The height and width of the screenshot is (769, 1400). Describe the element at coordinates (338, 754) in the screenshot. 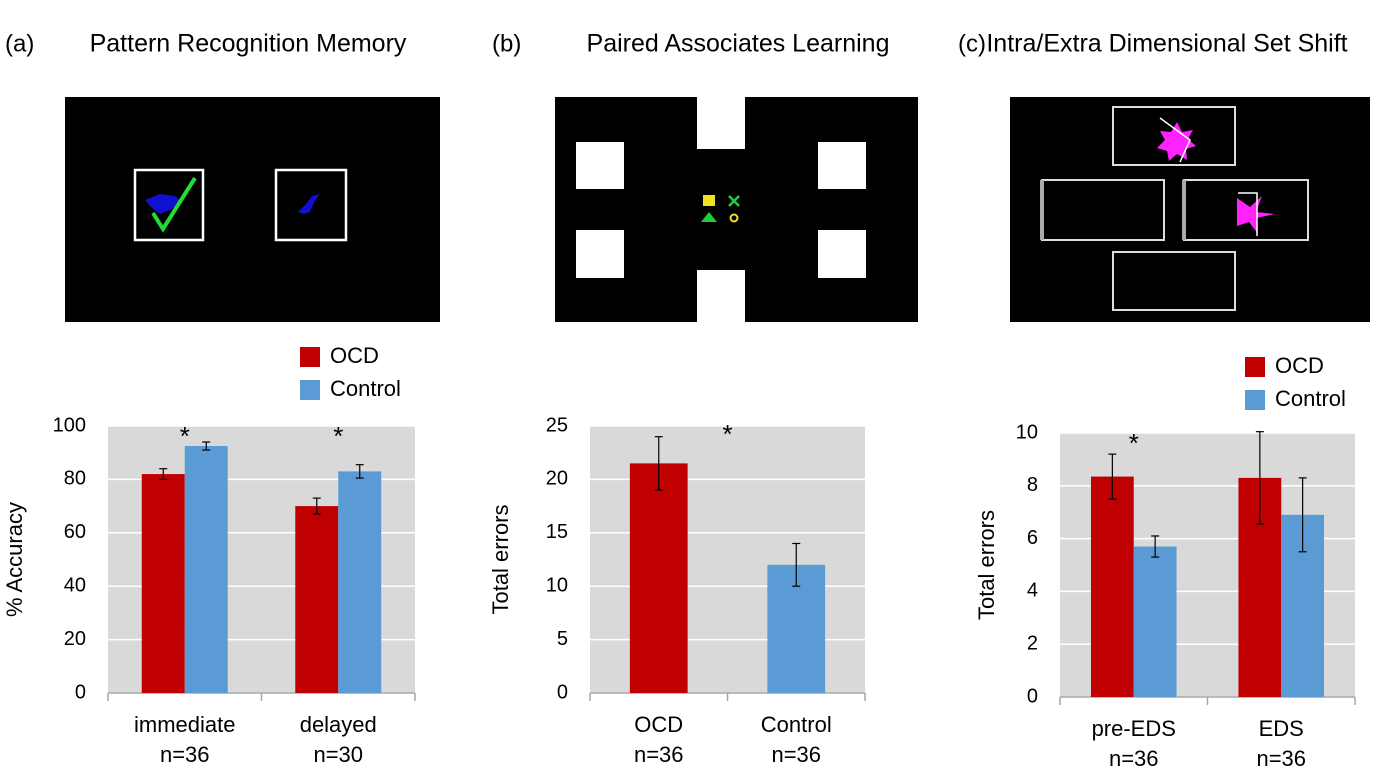

I see `n-label: n=30` at that location.